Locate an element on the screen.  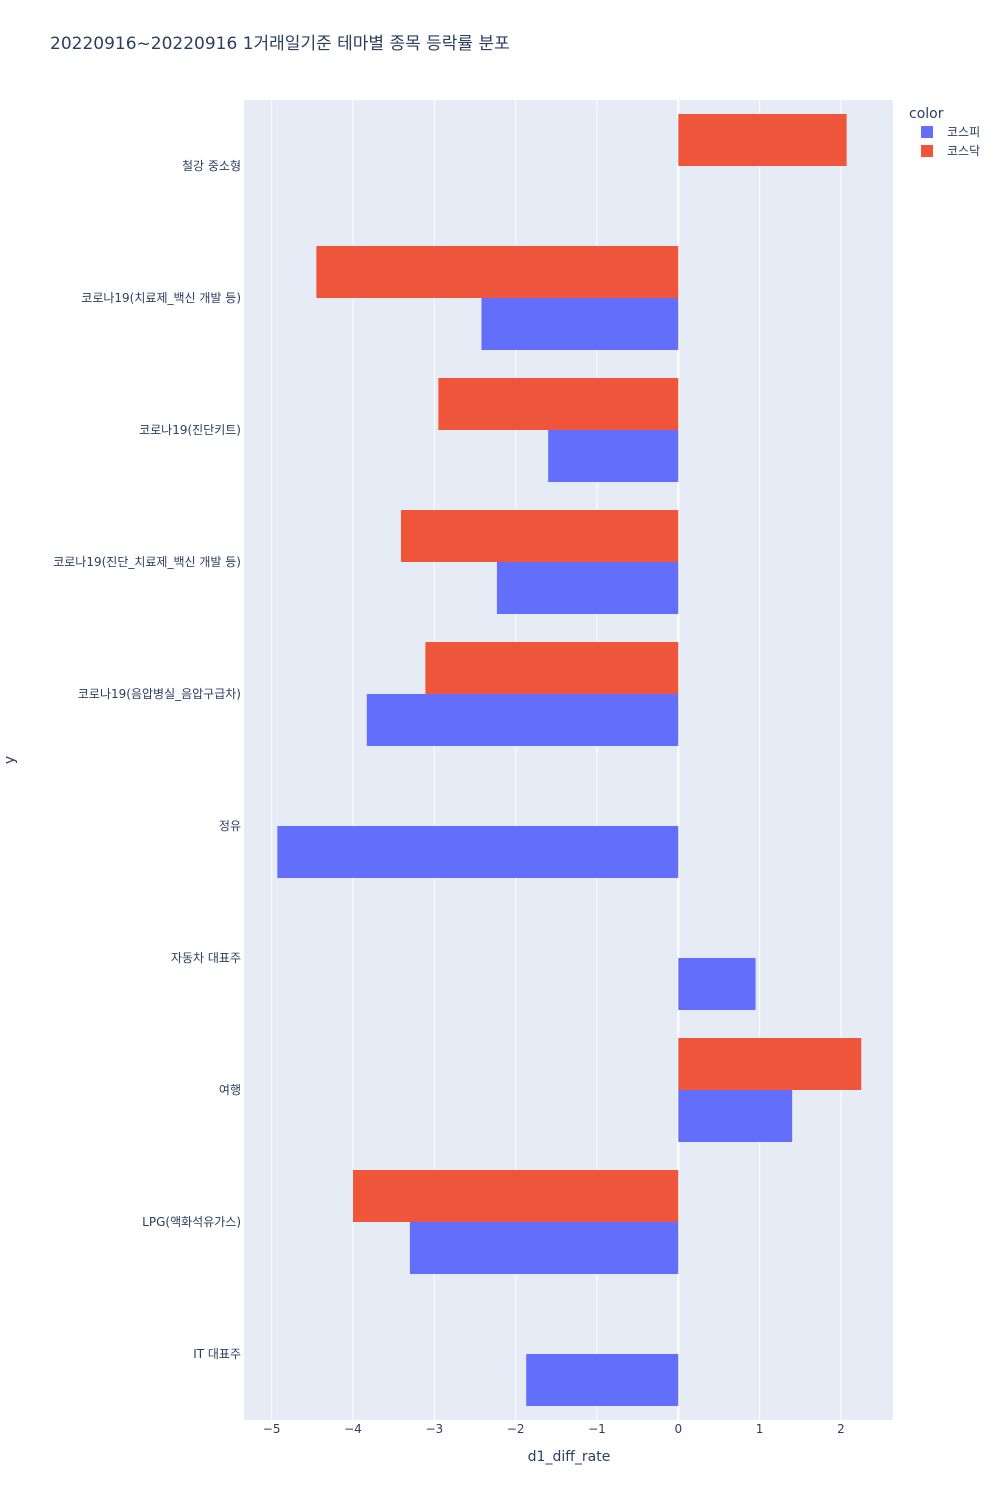
x-tick-label: −1 is located at coordinates (597, 1429).